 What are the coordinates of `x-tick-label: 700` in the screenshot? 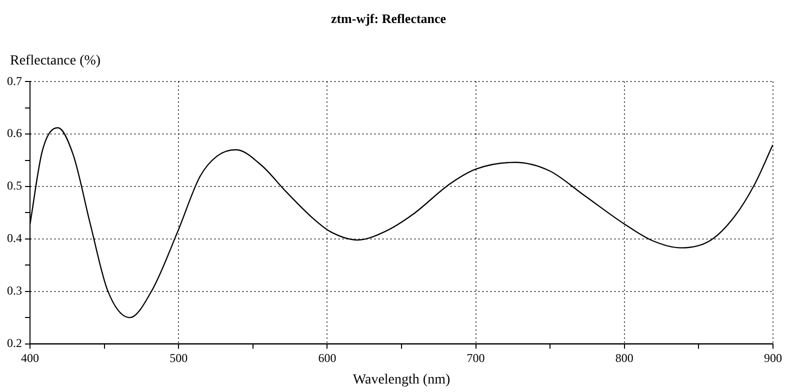 It's located at (475, 358).